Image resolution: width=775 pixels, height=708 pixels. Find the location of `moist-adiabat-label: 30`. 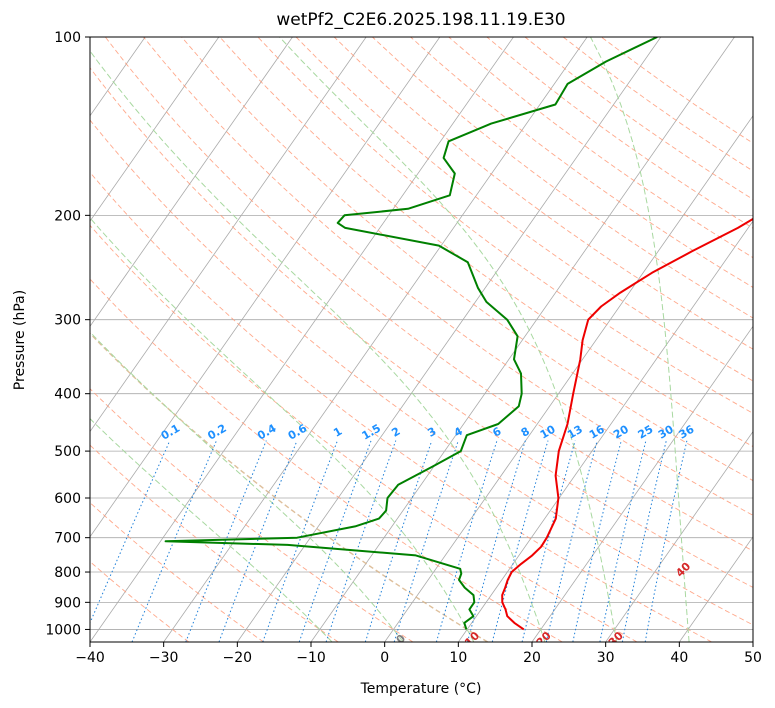

moist-adiabat-label: 30 is located at coordinates (616, 639).